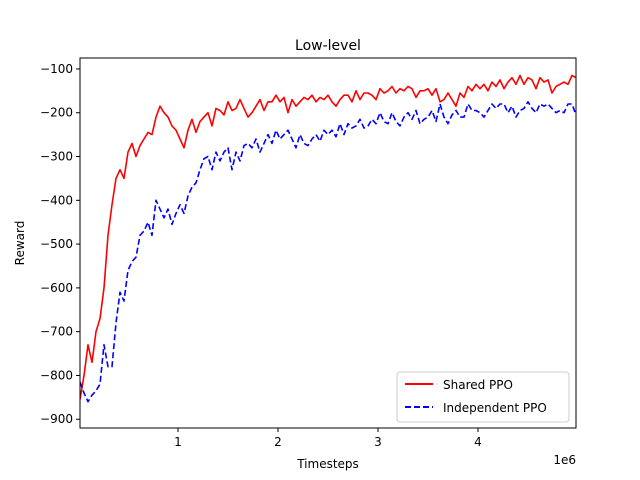 The width and height of the screenshot is (640, 480). What do you see at coordinates (564, 460) in the screenshot?
I see `x-axis-offset-label: 1e6` at bounding box center [564, 460].